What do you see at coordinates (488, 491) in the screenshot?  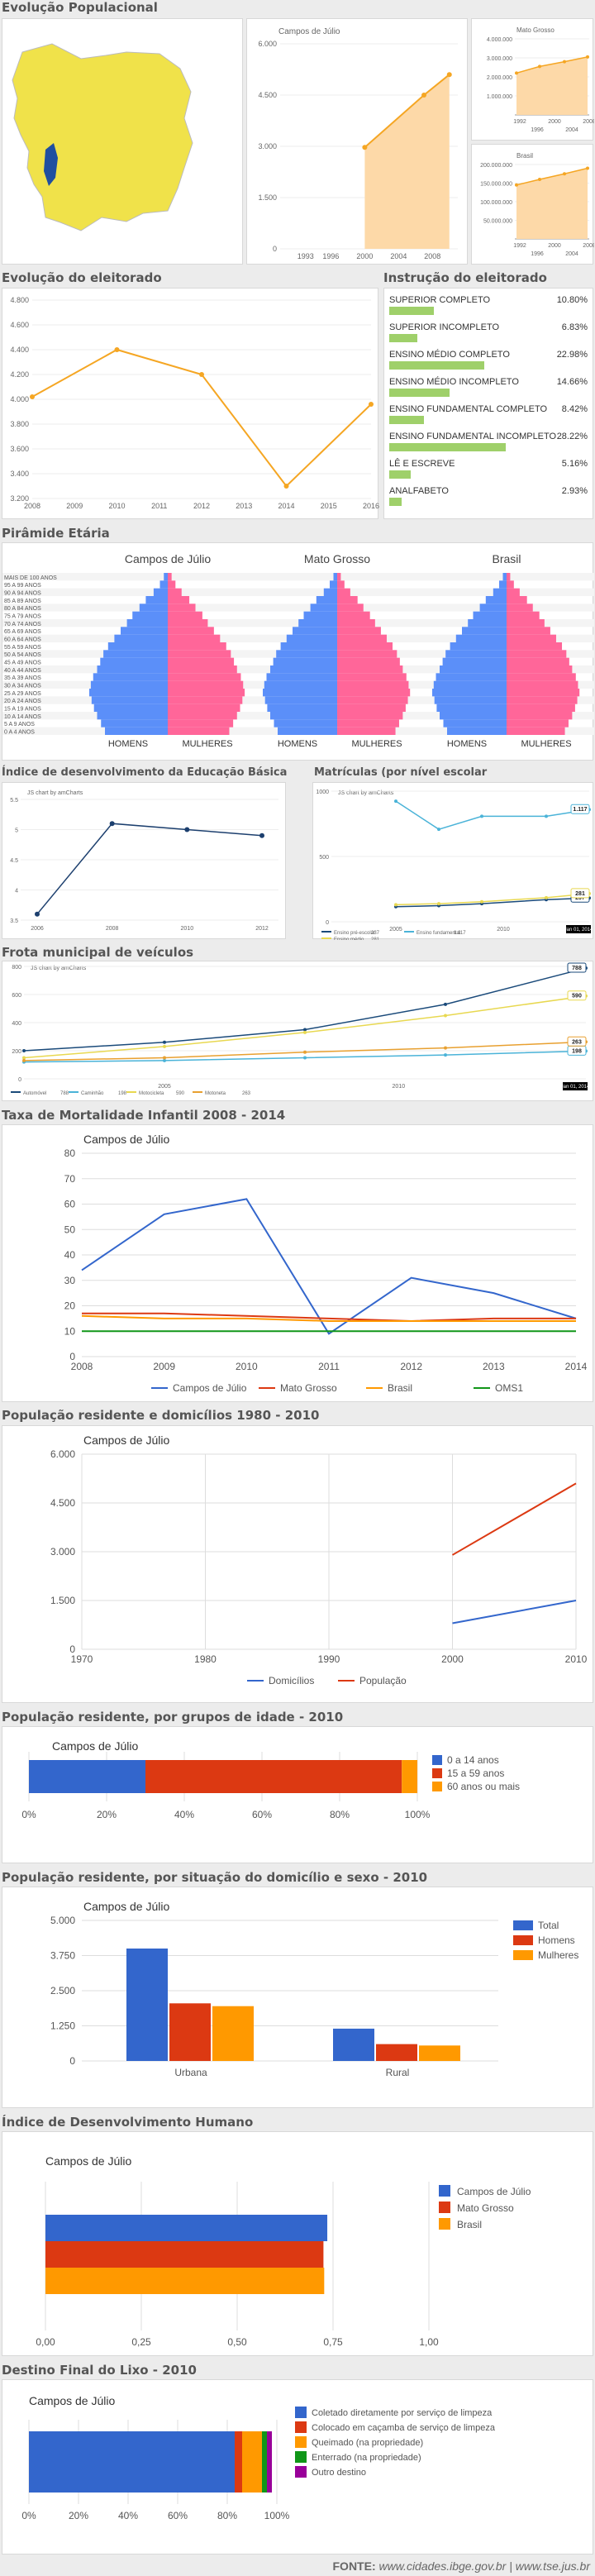 I see `instrucao-row: ANALFABETO 2.93%` at bounding box center [488, 491].